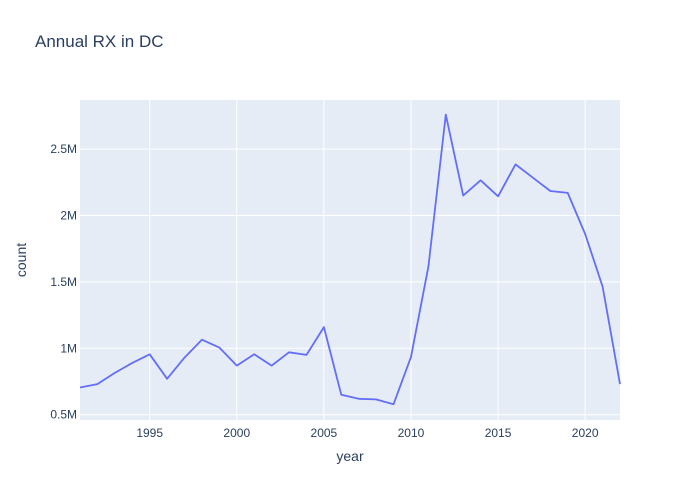 This screenshot has width=700, height=500. I want to click on x-tick-label: 2005, so click(324, 433).